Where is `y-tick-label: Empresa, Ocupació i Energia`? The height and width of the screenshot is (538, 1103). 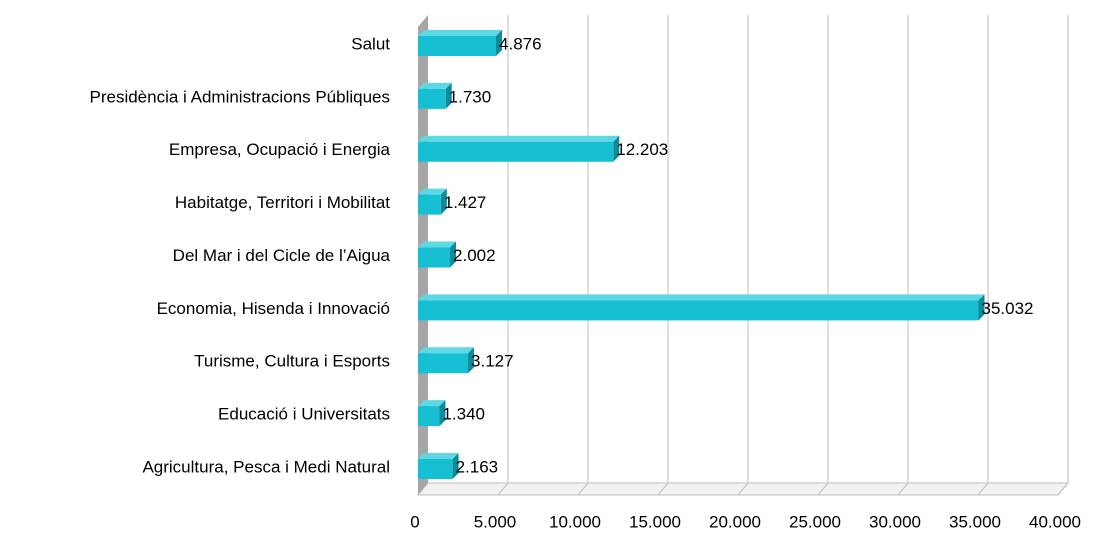
y-tick-label: Empresa, Ocupació i Energia is located at coordinates (280, 149).